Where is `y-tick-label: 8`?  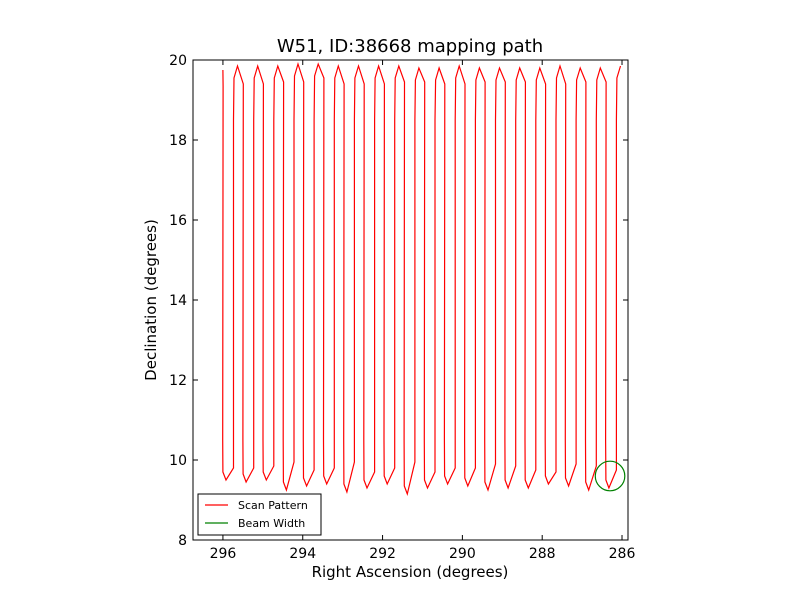 y-tick-label: 8 is located at coordinates (182, 541).